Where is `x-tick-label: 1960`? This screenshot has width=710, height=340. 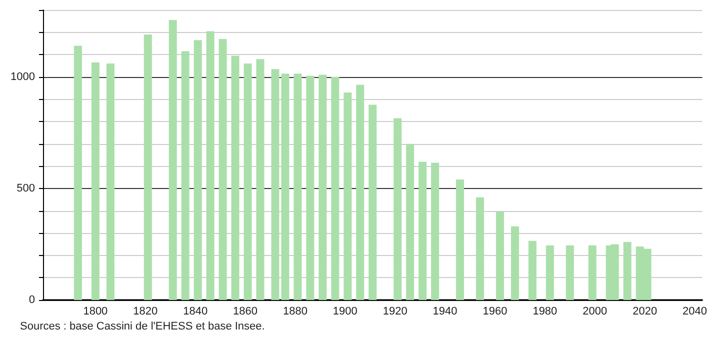 x-tick-label: 1960 is located at coordinates (495, 312).